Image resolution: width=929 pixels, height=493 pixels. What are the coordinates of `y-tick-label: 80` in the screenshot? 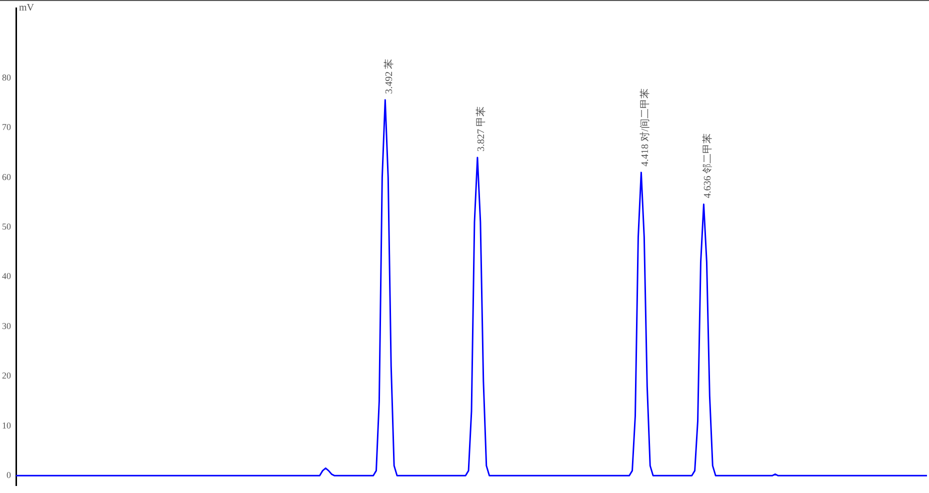 It's located at (7, 77).